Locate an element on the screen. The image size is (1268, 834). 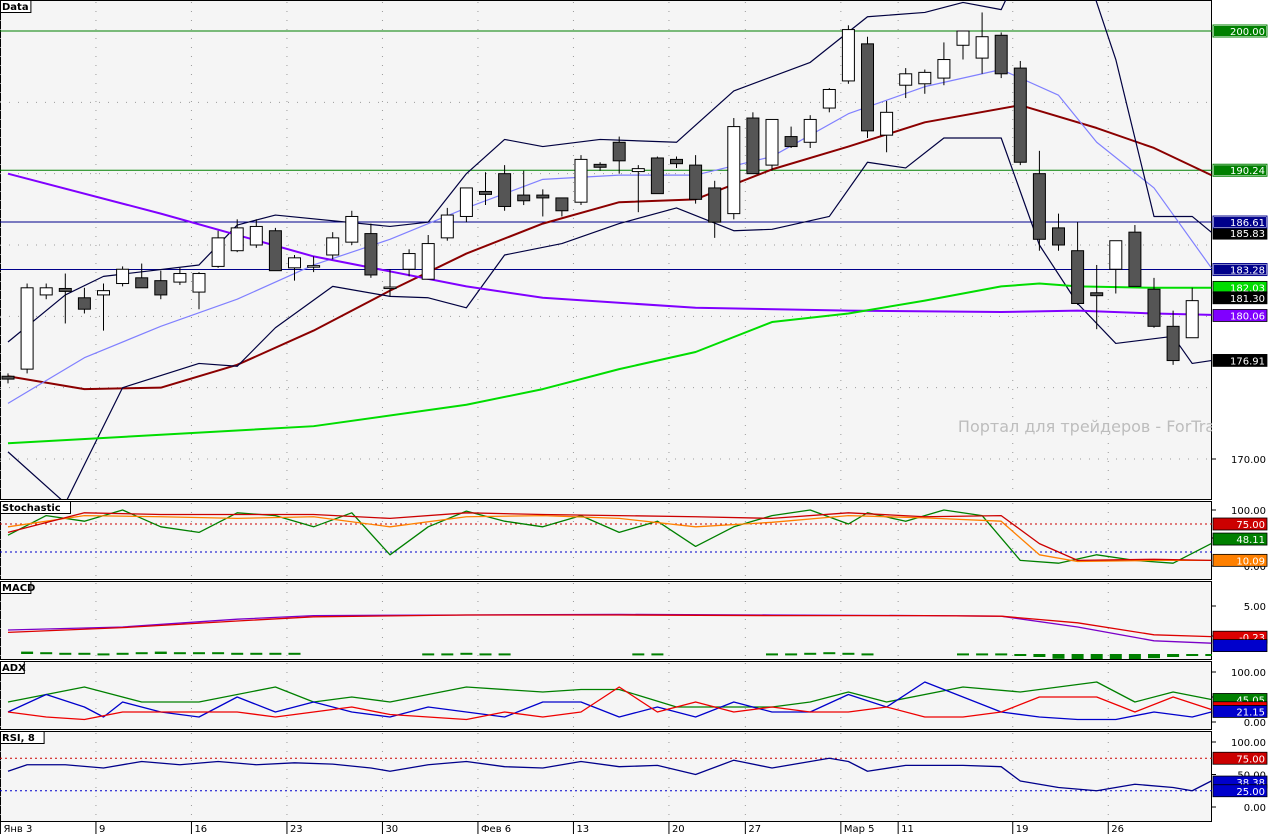
panel-title: MACD is located at coordinates (18, 588).